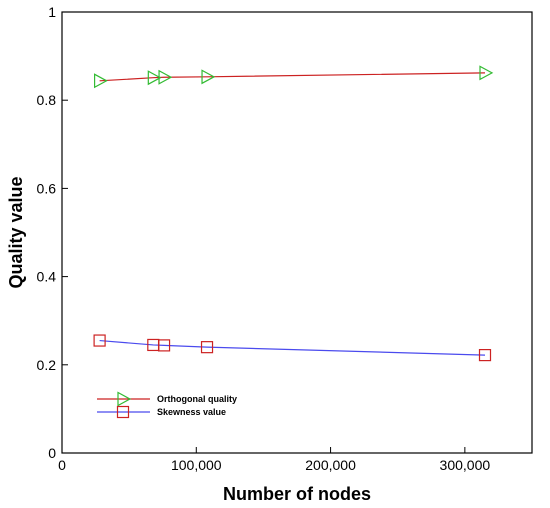 This screenshot has height=508, width=550. Describe the element at coordinates (47, 100) in the screenshot. I see `y-tick-label: 0.8` at that location.